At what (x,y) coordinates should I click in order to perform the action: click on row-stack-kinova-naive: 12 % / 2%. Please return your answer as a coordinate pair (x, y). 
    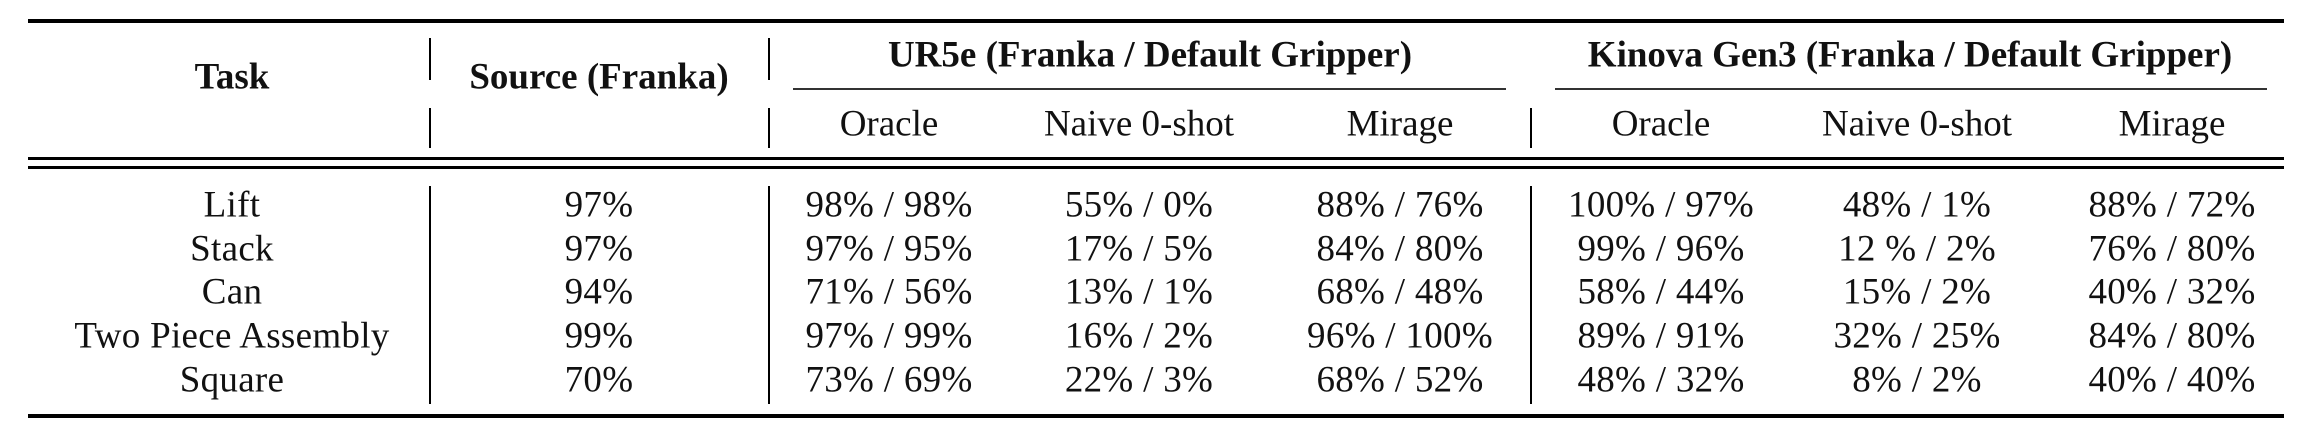
    Looking at the image, I should click on (1917, 249).